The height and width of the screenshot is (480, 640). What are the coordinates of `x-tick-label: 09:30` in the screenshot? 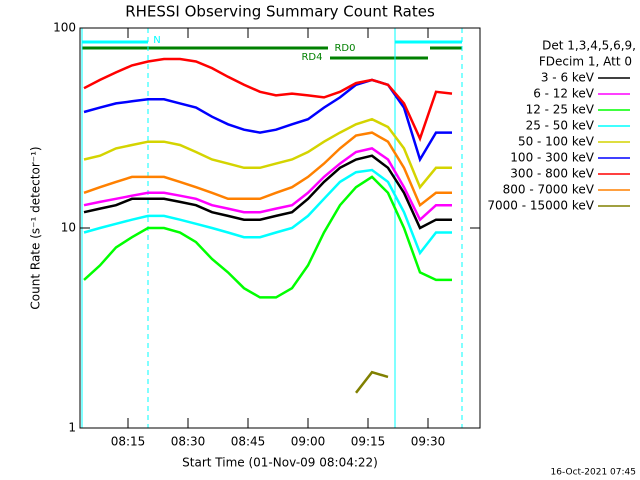 It's located at (428, 442).